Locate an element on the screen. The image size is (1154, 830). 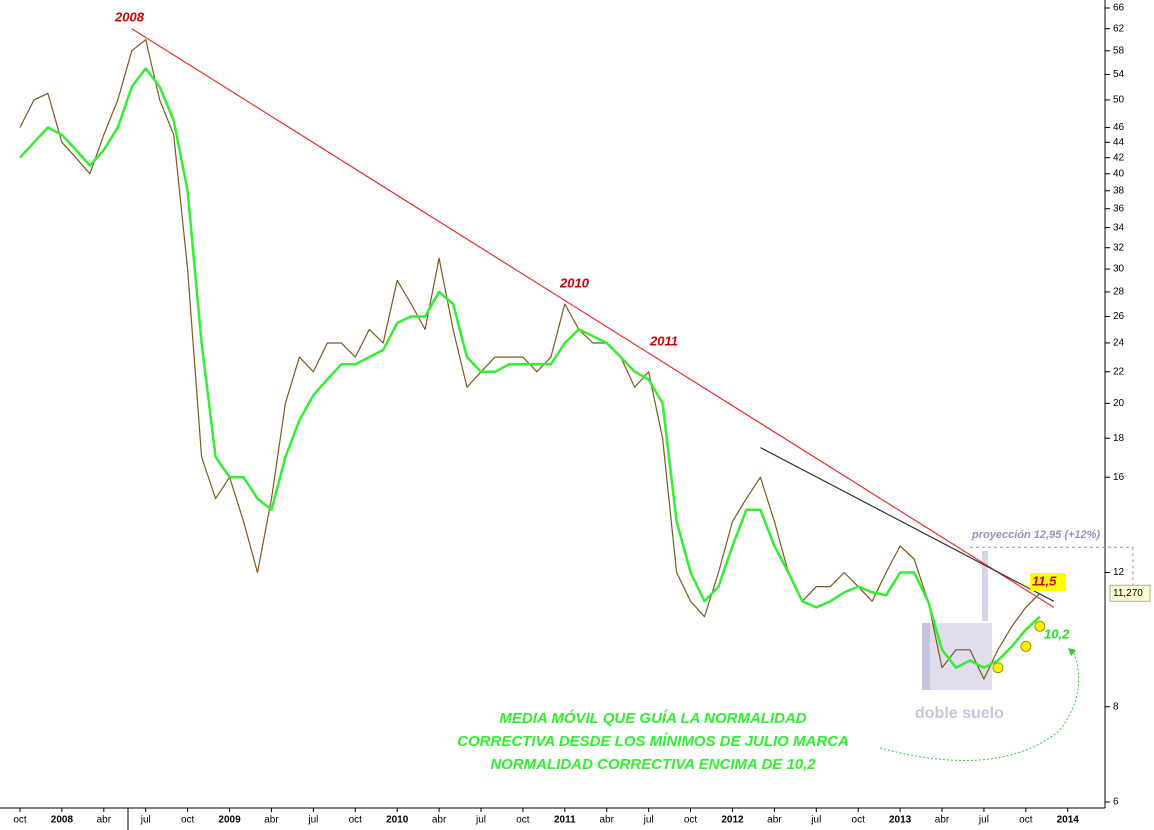
price-tag is located at coordinates (1130, 593).